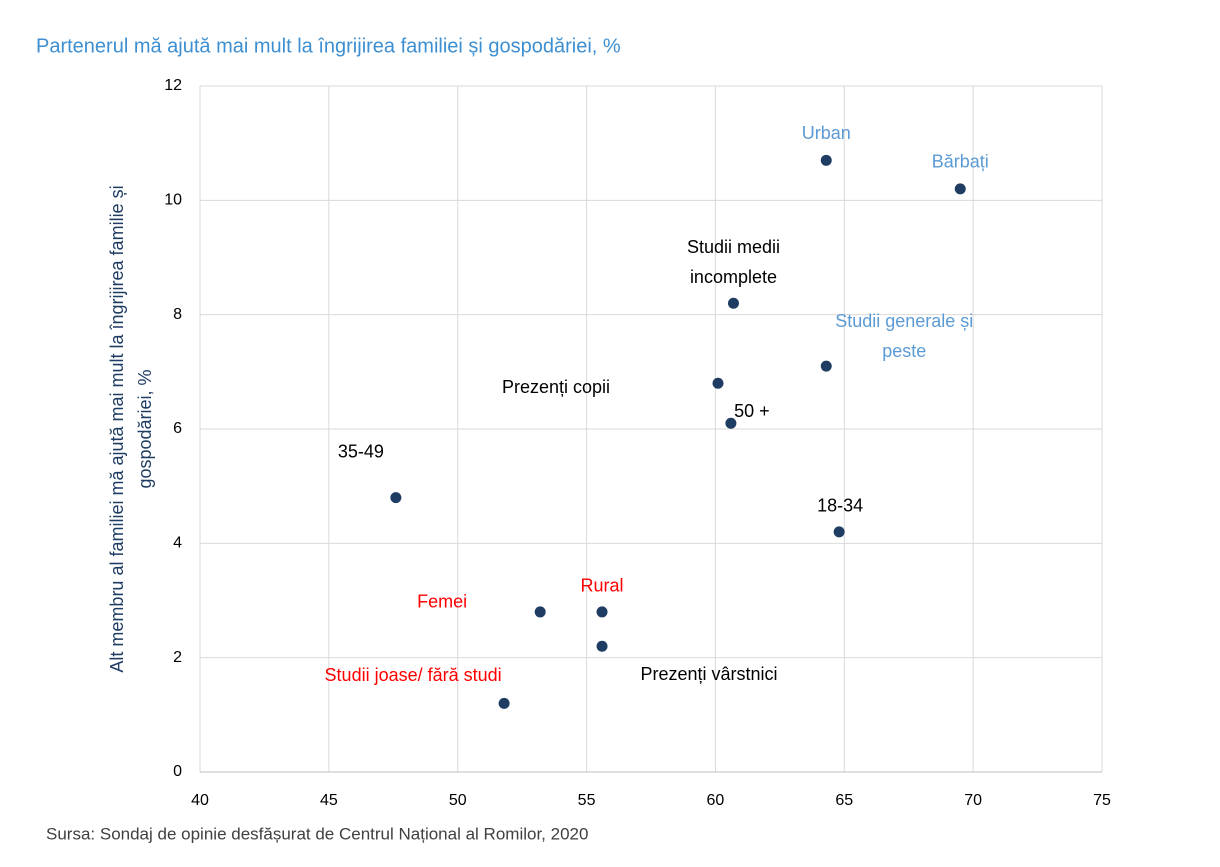 This screenshot has width=1220, height=867. Describe the element at coordinates (177, 314) in the screenshot. I see `y-tick-label: 8` at that location.